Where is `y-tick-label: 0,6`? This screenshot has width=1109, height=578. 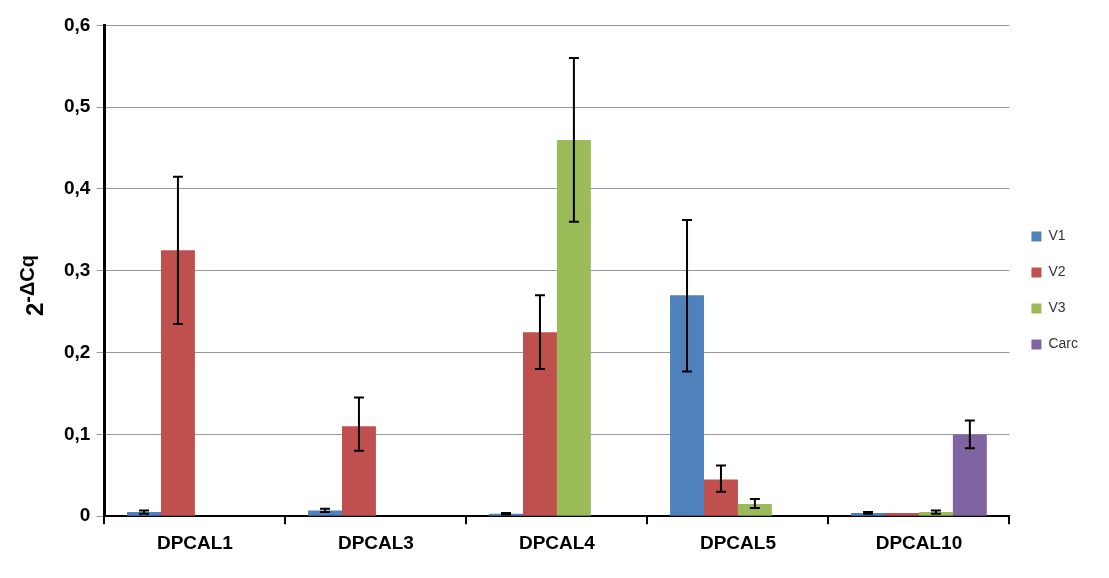
y-tick-label: 0,6 is located at coordinates (77, 24).